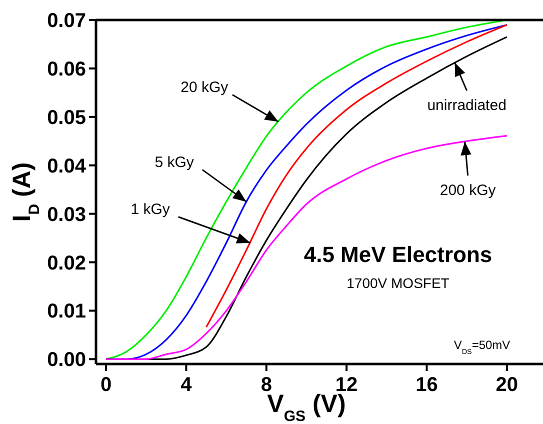  Describe the element at coordinates (67, 166) in the screenshot. I see `y-tick-label: 0.04` at that location.